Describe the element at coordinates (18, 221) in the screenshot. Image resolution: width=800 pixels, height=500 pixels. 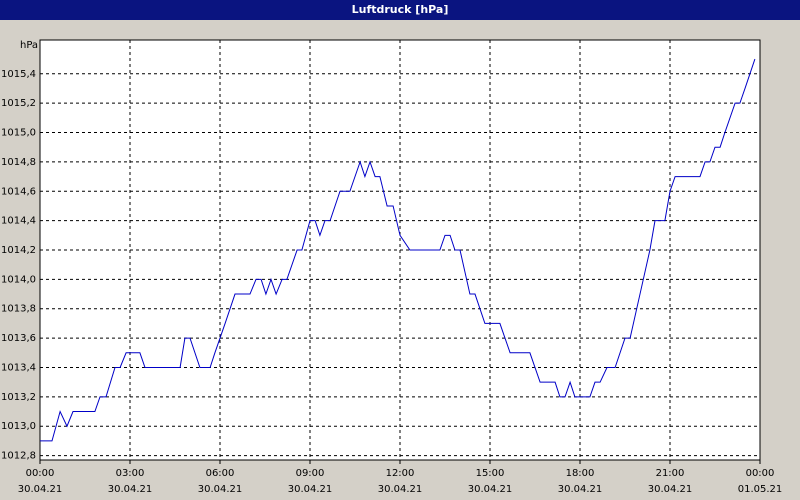
I see `y-tick-label: 1014,4` at that location.